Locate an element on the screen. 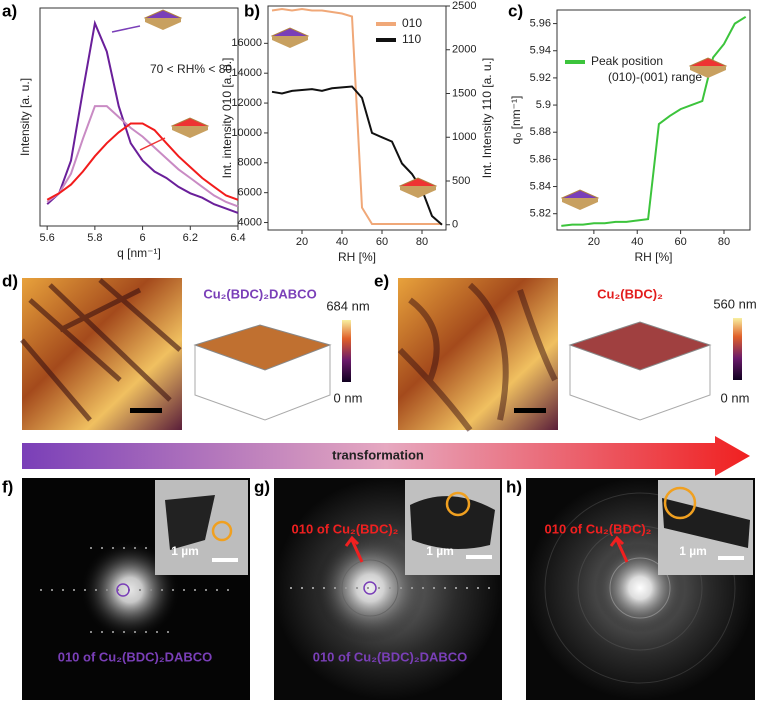 This screenshot has width=757, height=707. x-axis-title: q [nm⁻¹] is located at coordinates (139, 253).